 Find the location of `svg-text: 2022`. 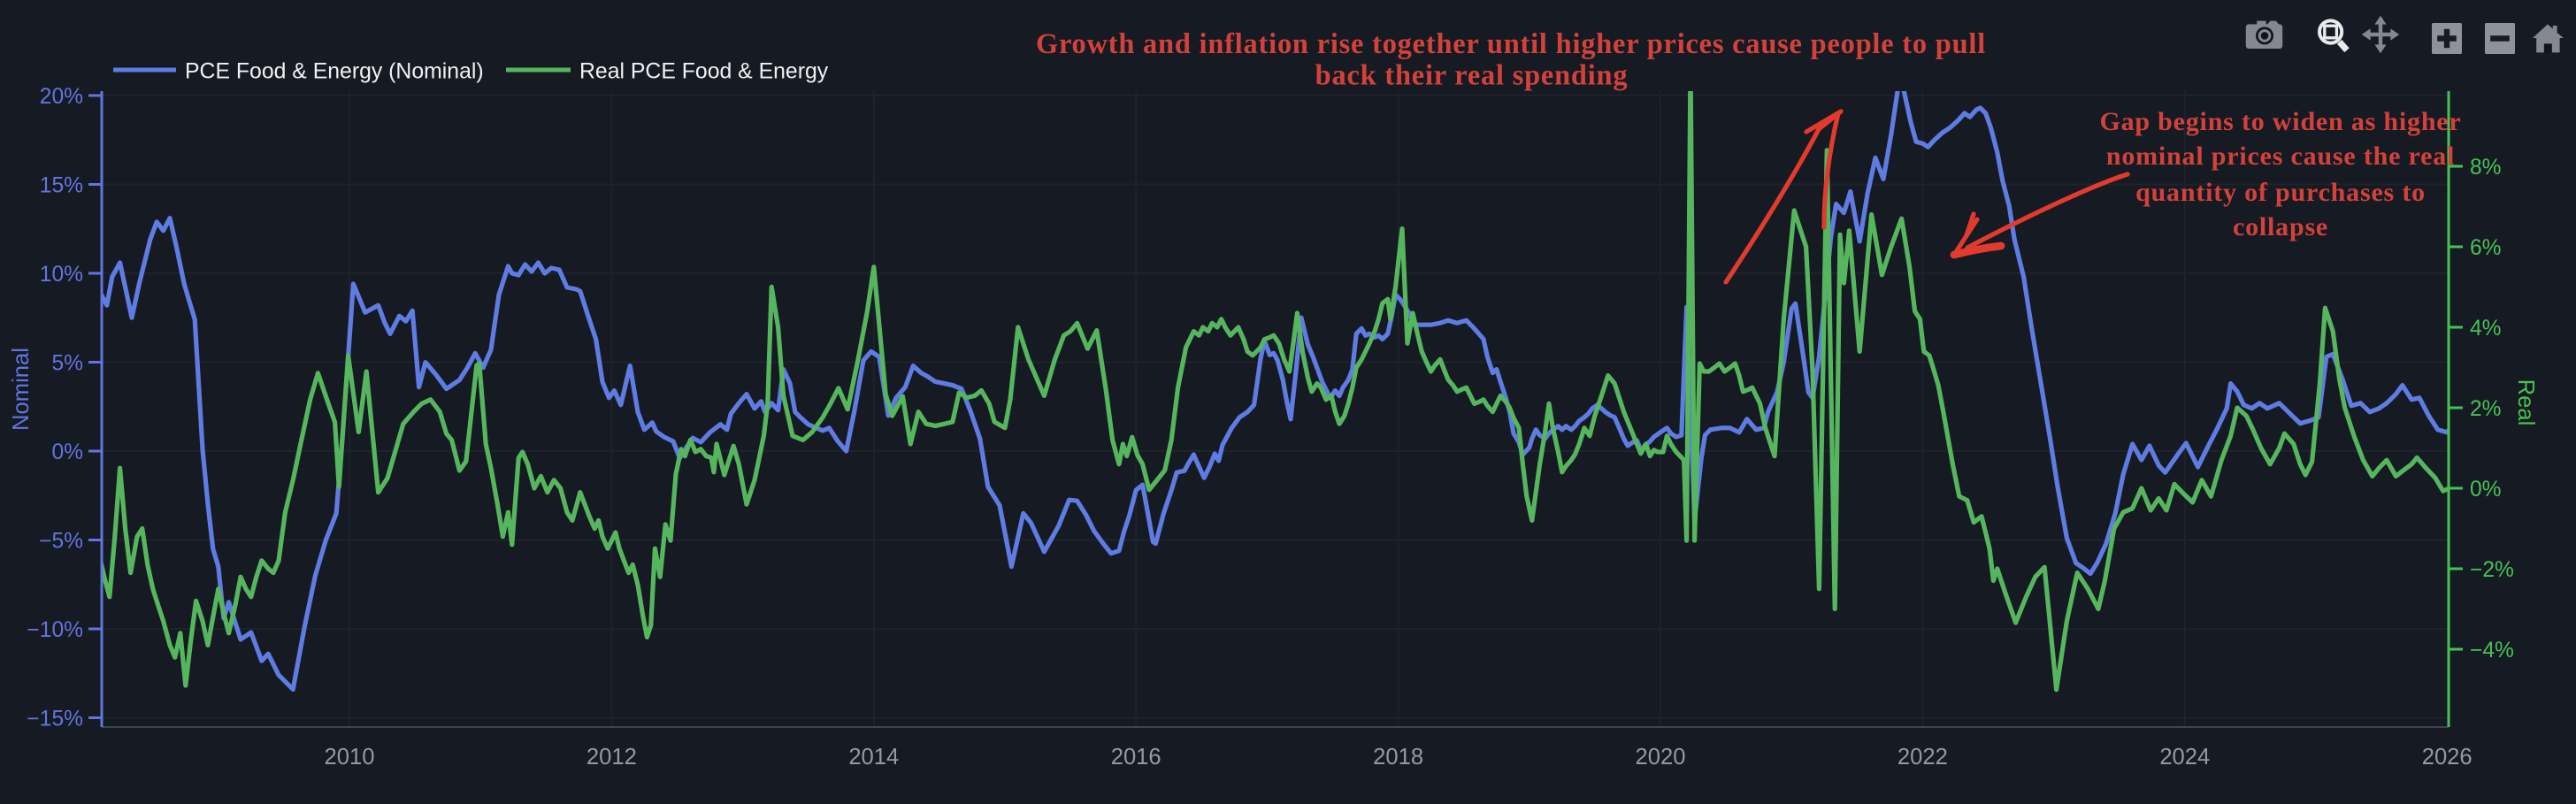

svg-text: 2022 is located at coordinates (1923, 758).